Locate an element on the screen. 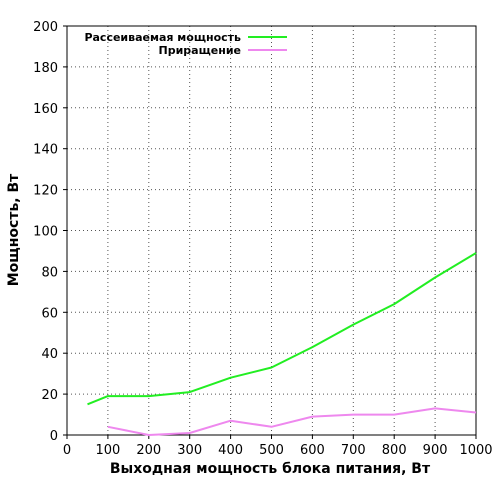 This screenshot has height=500, width=500. x-tick-label: 700 is located at coordinates (353, 450).